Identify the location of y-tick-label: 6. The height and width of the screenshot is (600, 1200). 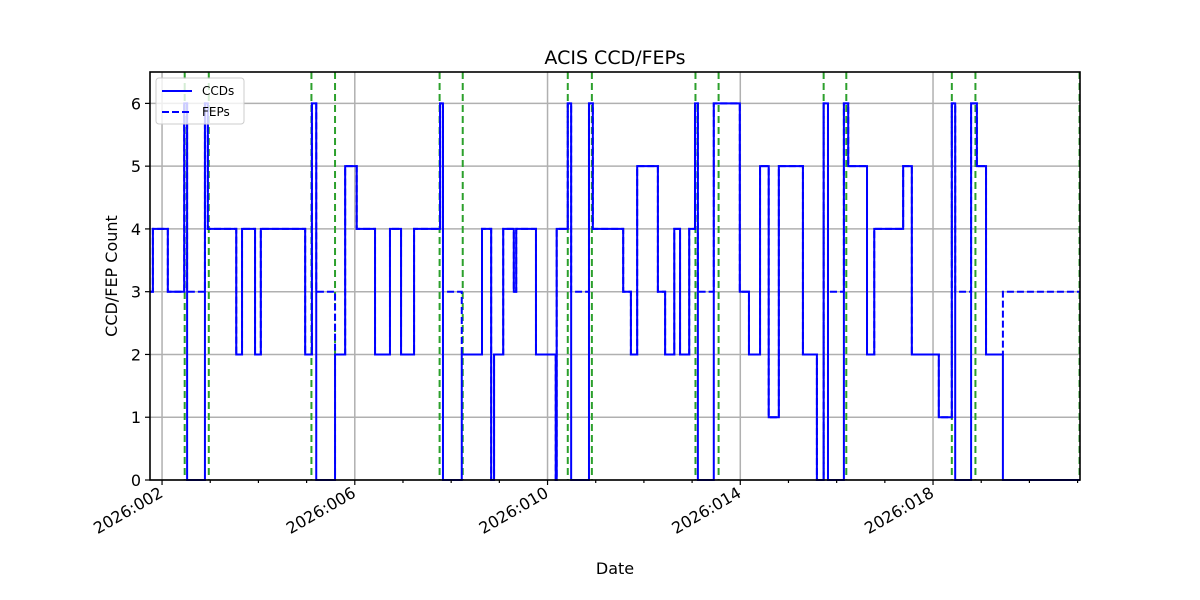
(136, 103).